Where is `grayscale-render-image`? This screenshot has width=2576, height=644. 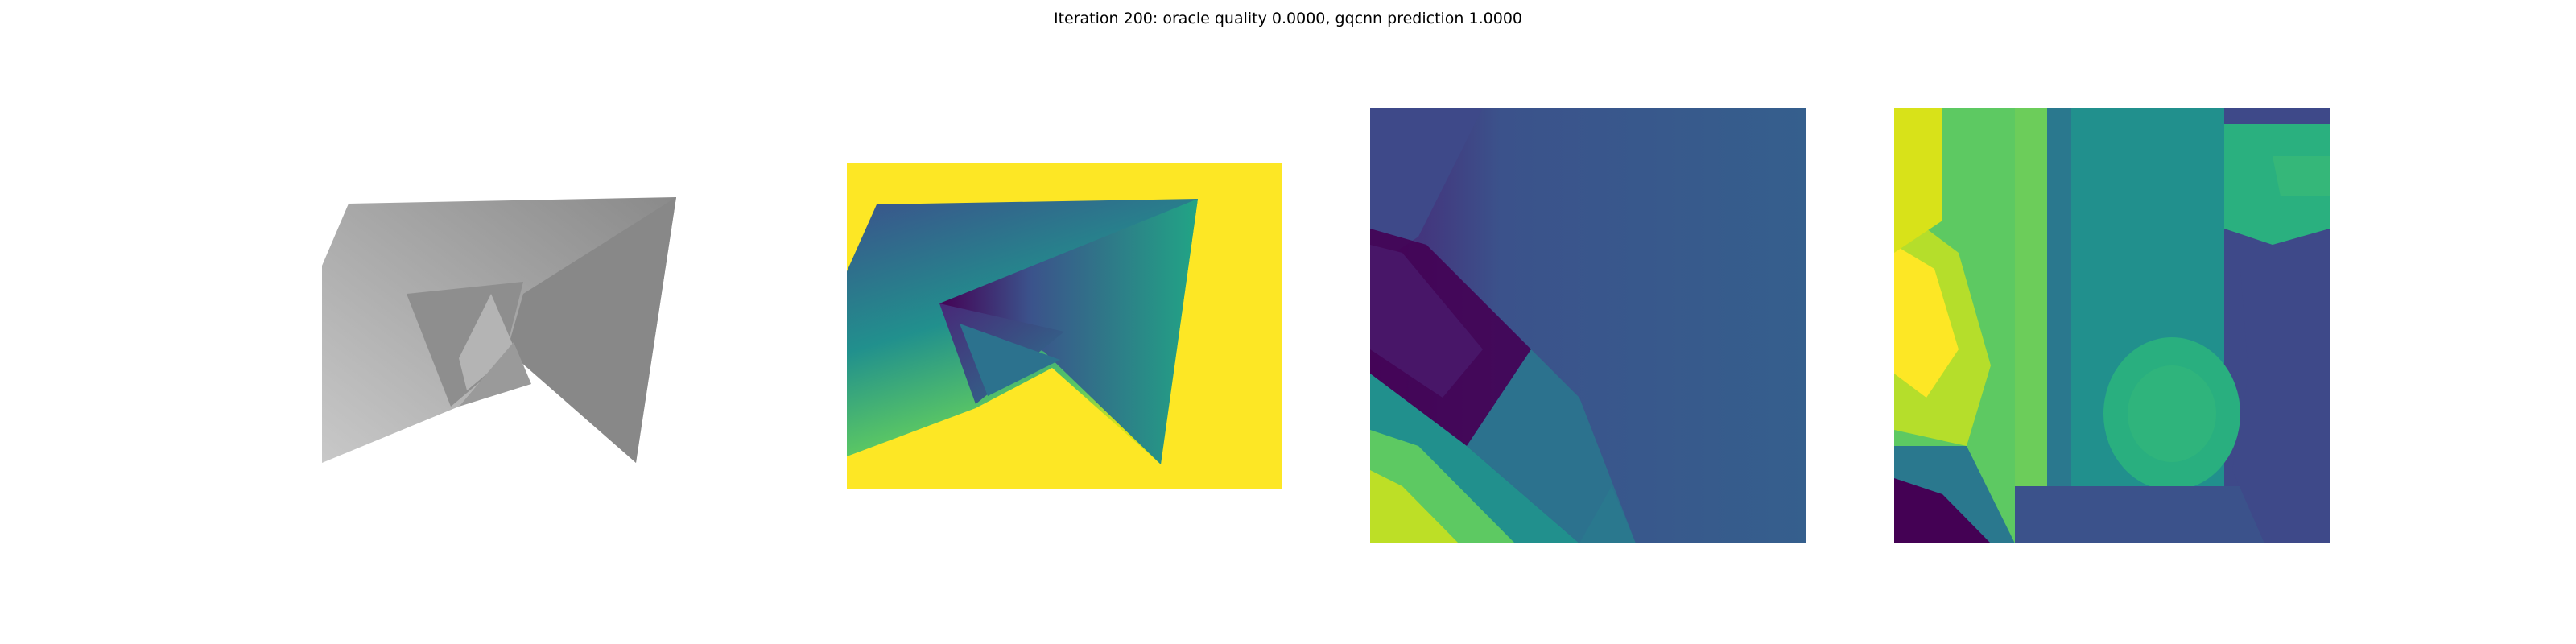
grayscale-render-image is located at coordinates (499, 330).